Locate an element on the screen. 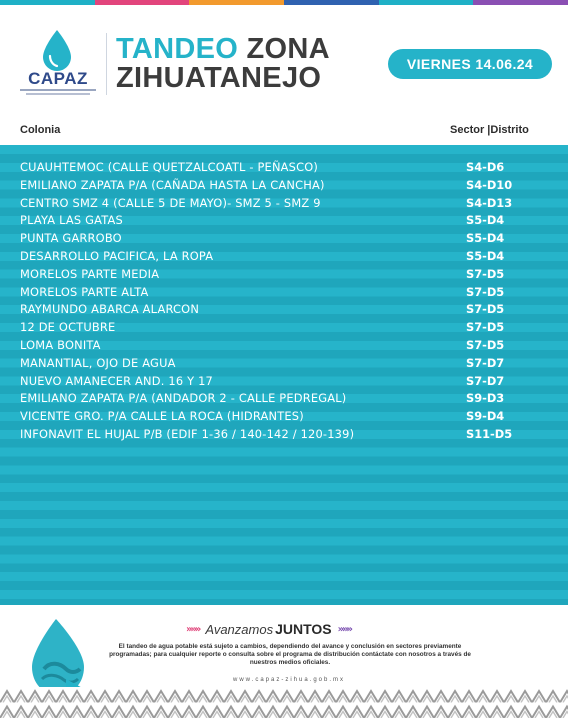 The height and width of the screenshot is (718, 568). column-headers: Colonia Sector |Distrito is located at coordinates (284, 130).